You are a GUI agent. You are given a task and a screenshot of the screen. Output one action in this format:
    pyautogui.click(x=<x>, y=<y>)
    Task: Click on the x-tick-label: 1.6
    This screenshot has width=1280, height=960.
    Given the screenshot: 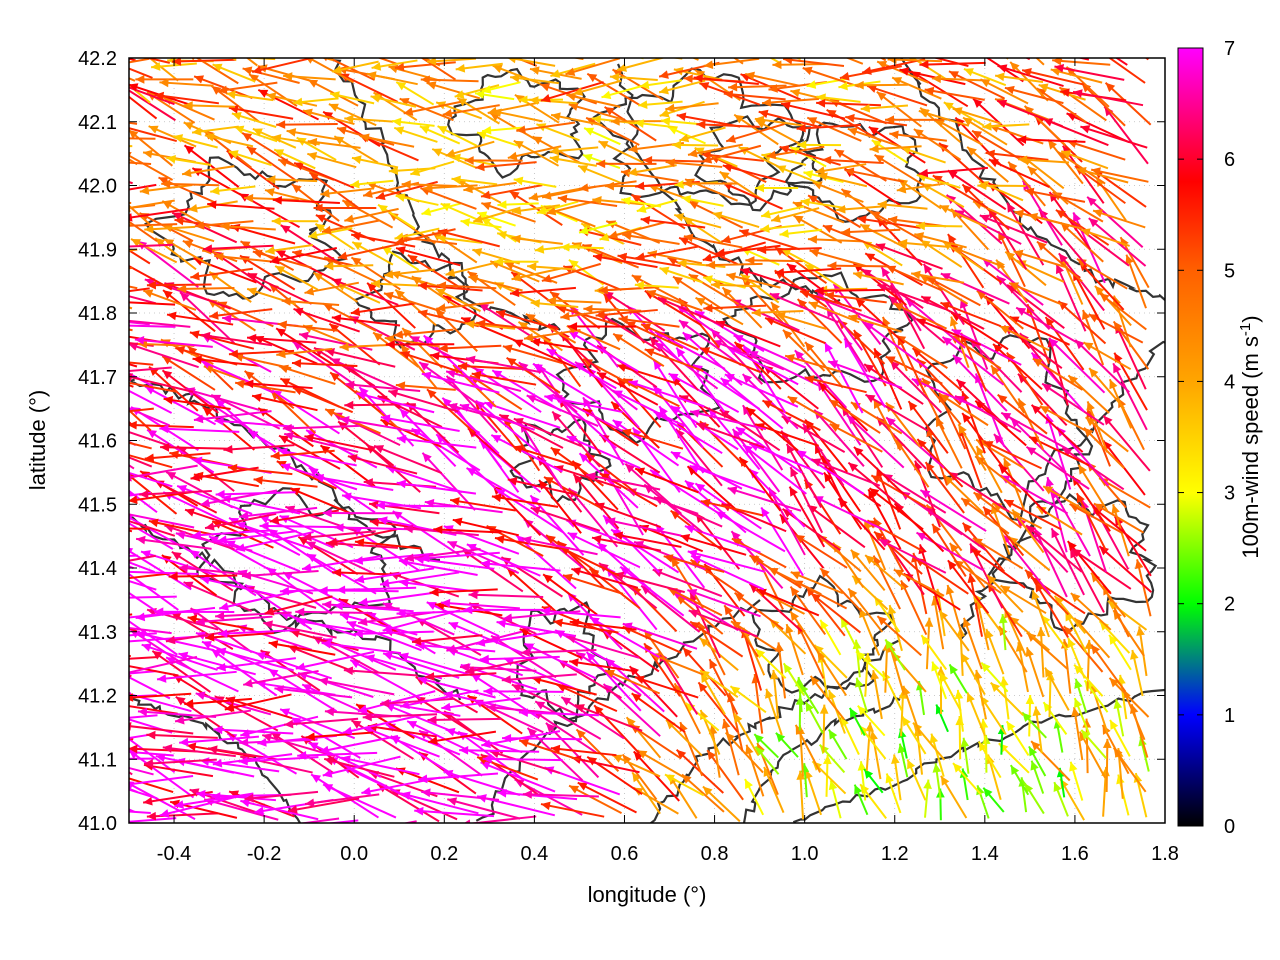 What is the action you would take?
    pyautogui.click(x=1075, y=854)
    